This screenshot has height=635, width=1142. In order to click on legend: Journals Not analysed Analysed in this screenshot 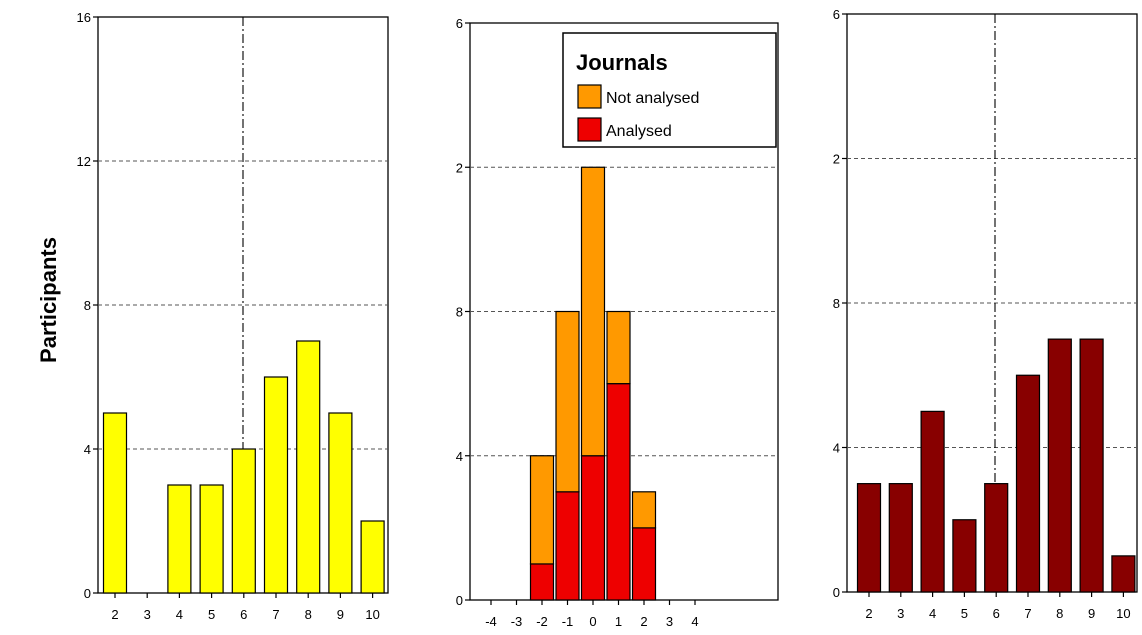, I will do `click(669, 90)`.